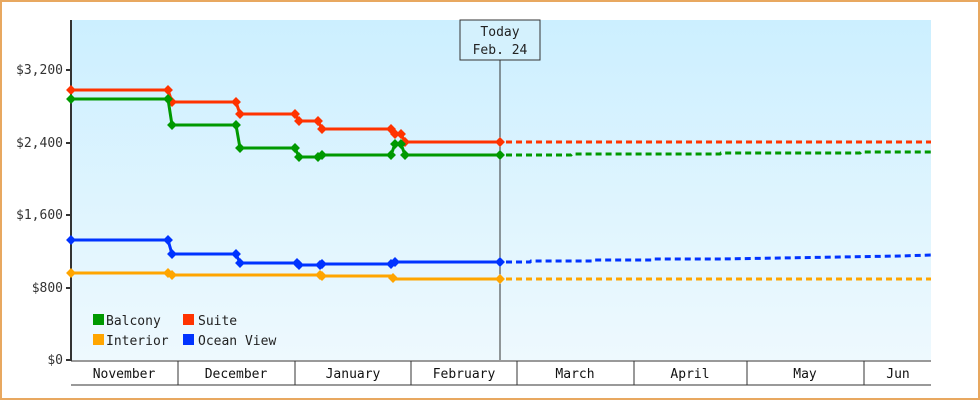  Describe the element at coordinates (897, 374) in the screenshot. I see `x-month-label: Jun` at that location.